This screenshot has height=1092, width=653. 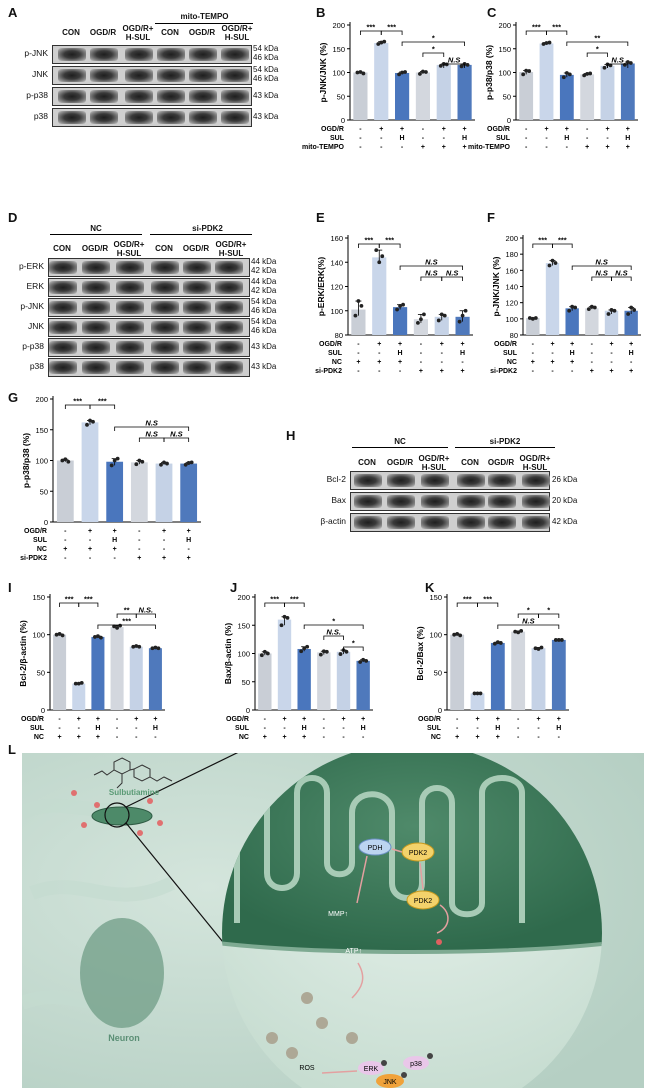 What do you see at coordinates (42, 549) in the screenshot?
I see `condition-label: NC` at bounding box center [42, 549].